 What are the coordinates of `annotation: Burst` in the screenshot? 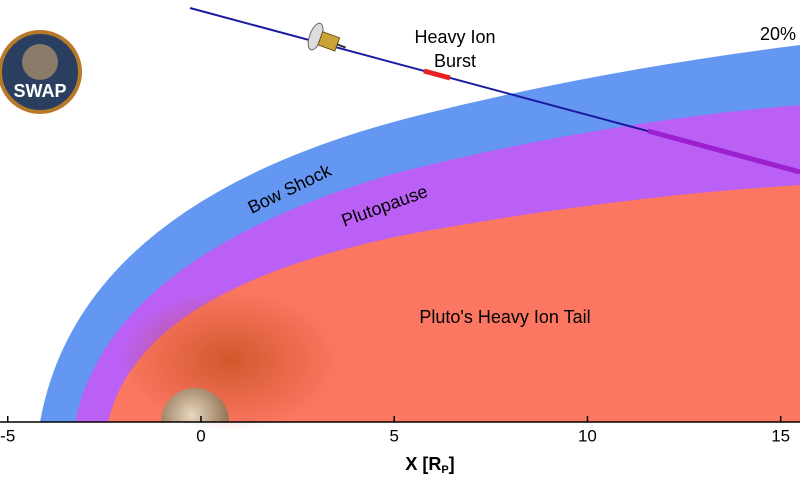 It's located at (455, 61).